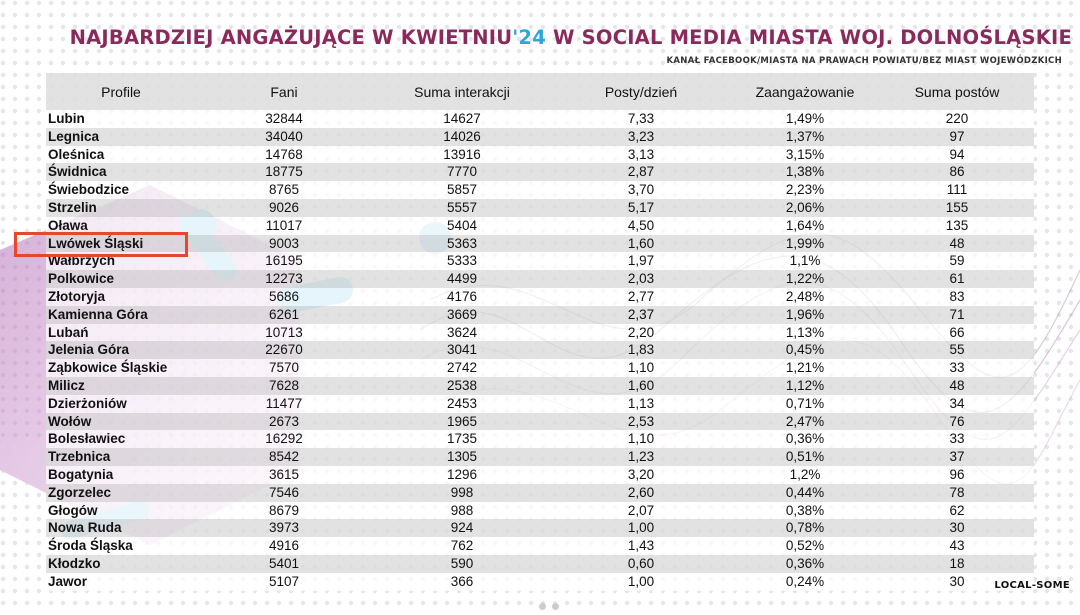  I want to click on value-cell: 78, so click(957, 492).